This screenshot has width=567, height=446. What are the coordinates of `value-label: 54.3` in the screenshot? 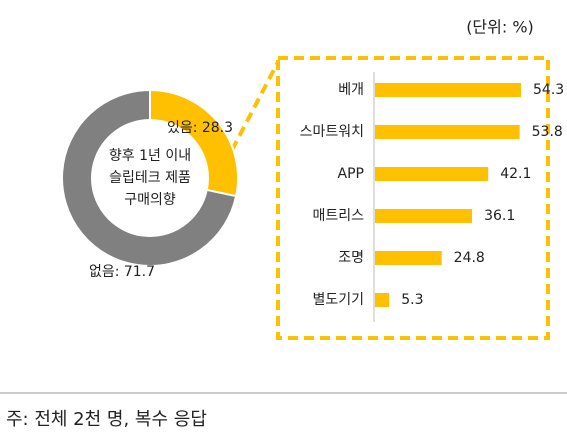 It's located at (548, 90).